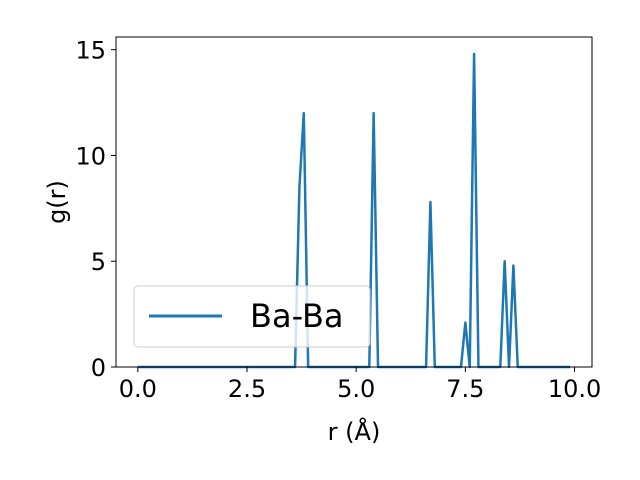  I want to click on legend-box, so click(252, 316).